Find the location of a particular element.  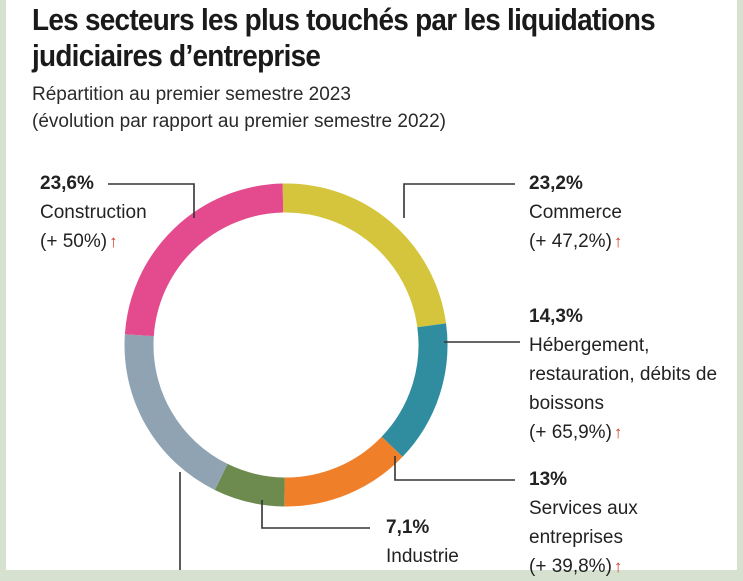

leader-line-commerce is located at coordinates (459, 200).